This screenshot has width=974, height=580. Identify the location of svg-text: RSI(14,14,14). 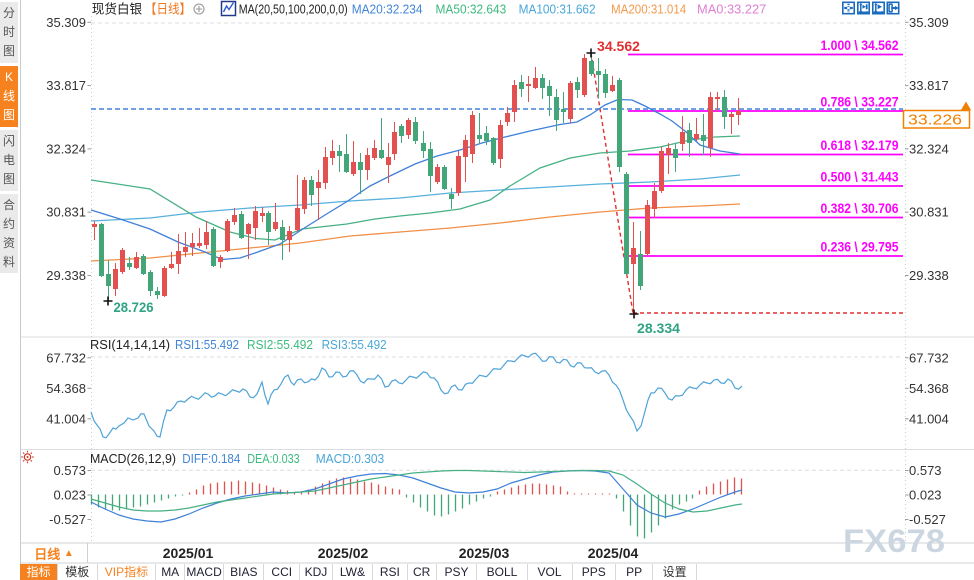
(130, 344).